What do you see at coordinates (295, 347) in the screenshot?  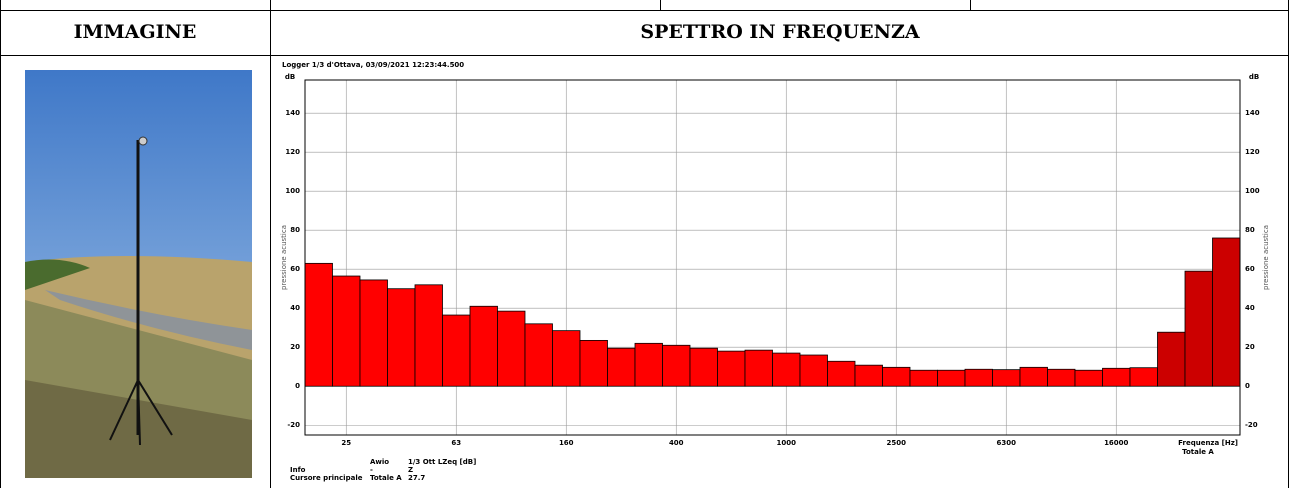 I see `y-tick-label: 20` at bounding box center [295, 347].